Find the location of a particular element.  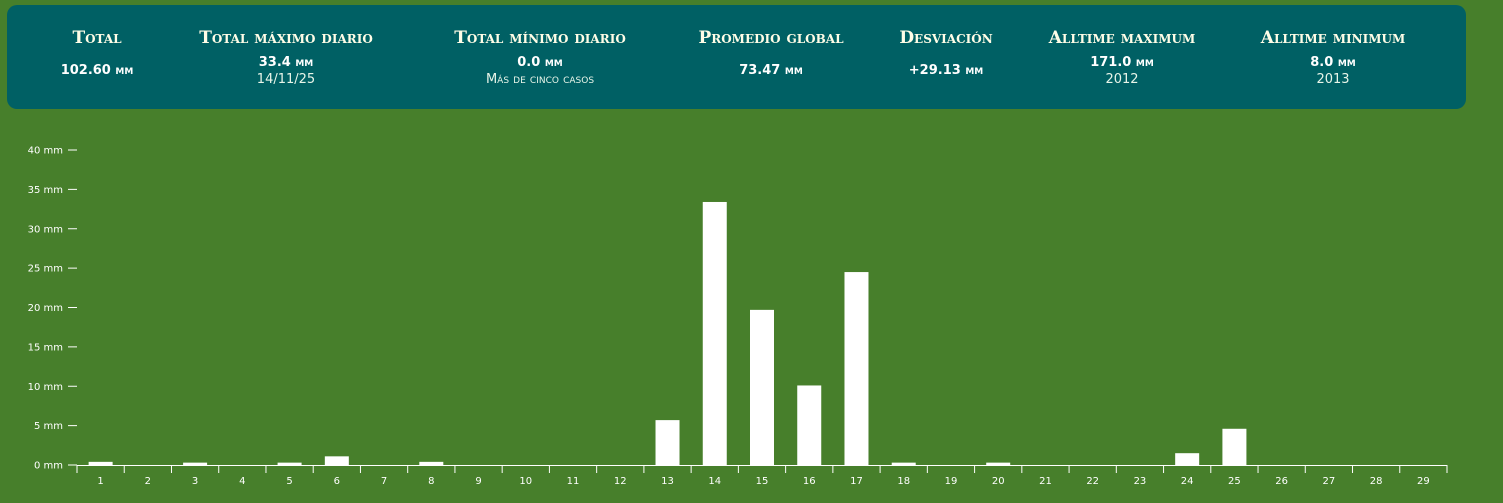

x-tick-label: 17 is located at coordinates (856, 481).